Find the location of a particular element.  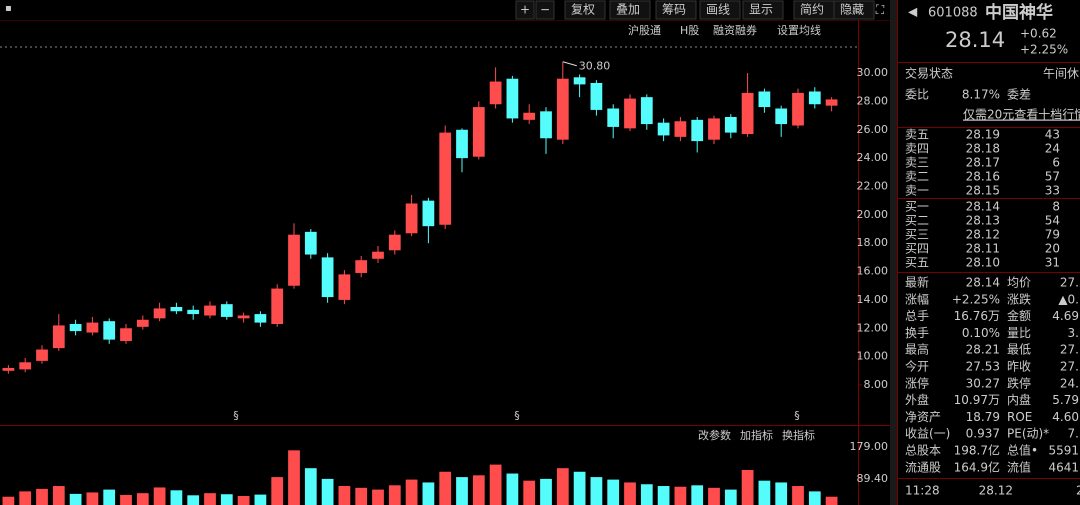

back-arrow: ◀ is located at coordinates (913, 12).